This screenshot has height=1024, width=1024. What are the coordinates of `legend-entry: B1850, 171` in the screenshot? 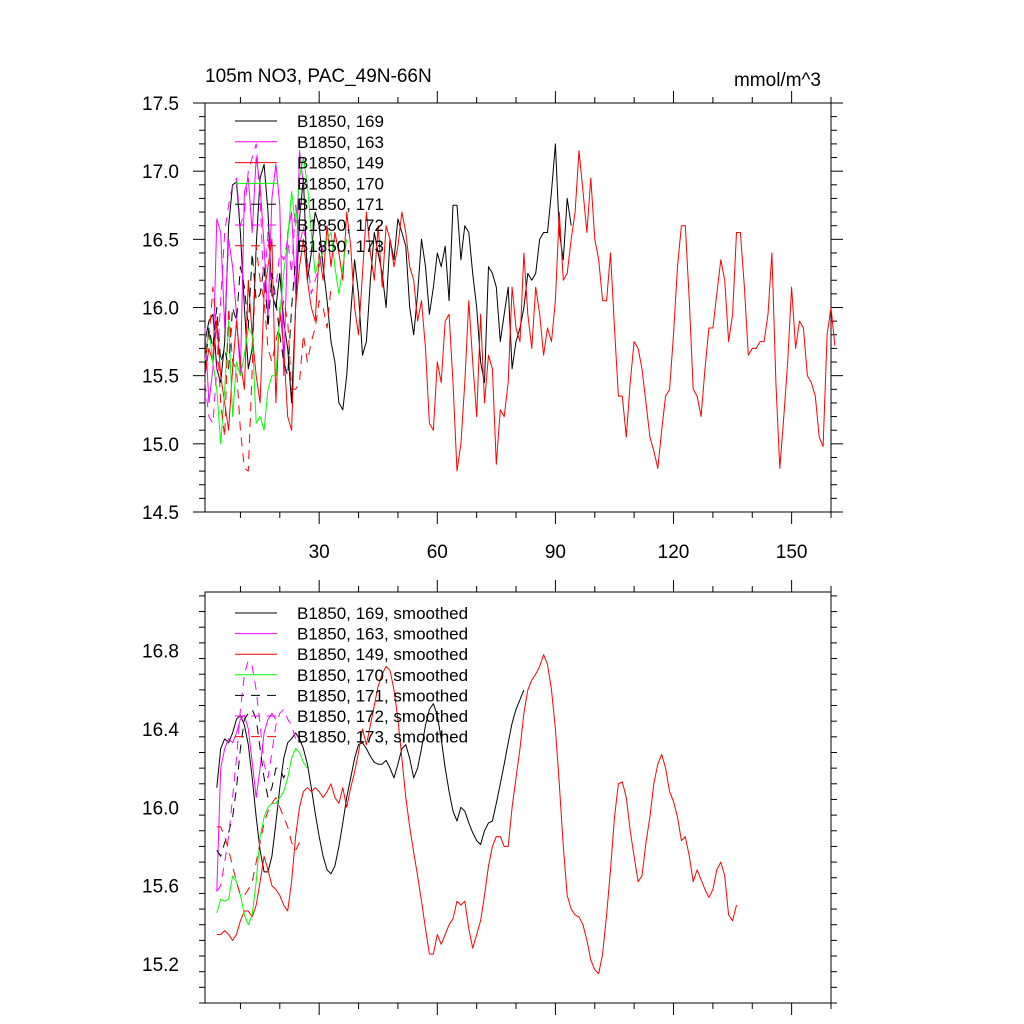 It's located at (340, 204).